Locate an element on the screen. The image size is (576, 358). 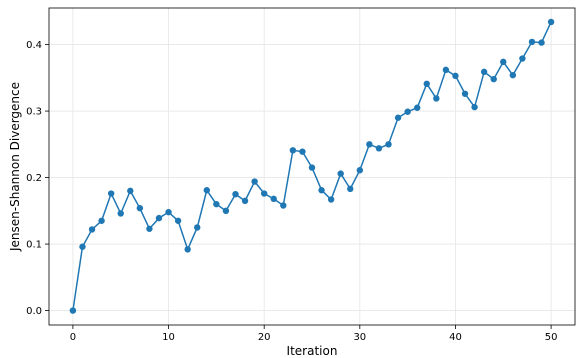
x-tick-label: 20 is located at coordinates (264, 337).